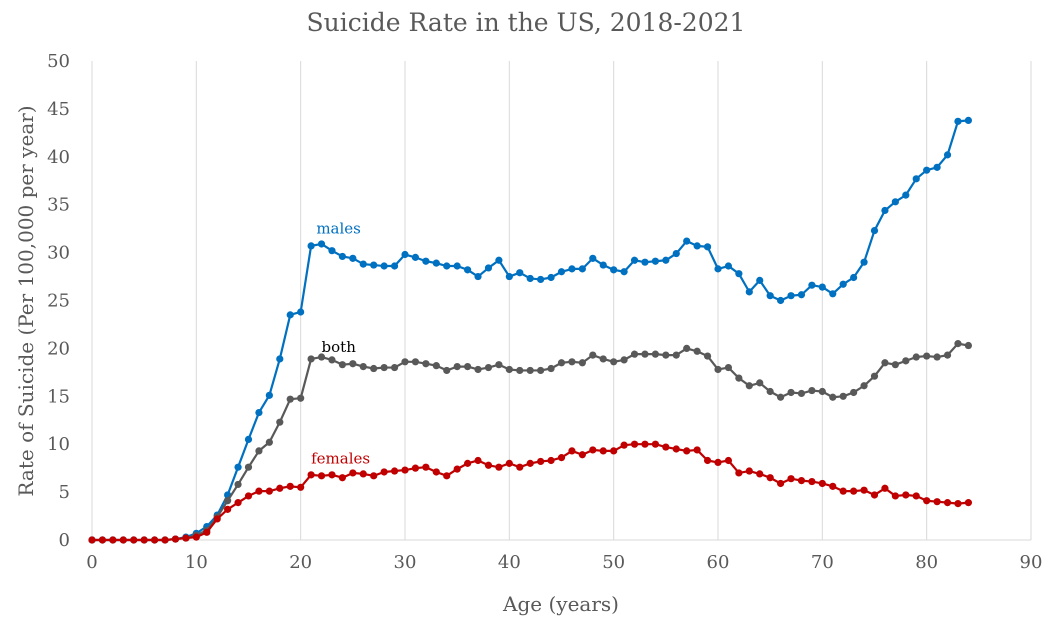 Image resolution: width=1051 pixels, height=621 pixels. Describe the element at coordinates (405, 562) in the screenshot. I see `x-tick-label: 30` at that location.